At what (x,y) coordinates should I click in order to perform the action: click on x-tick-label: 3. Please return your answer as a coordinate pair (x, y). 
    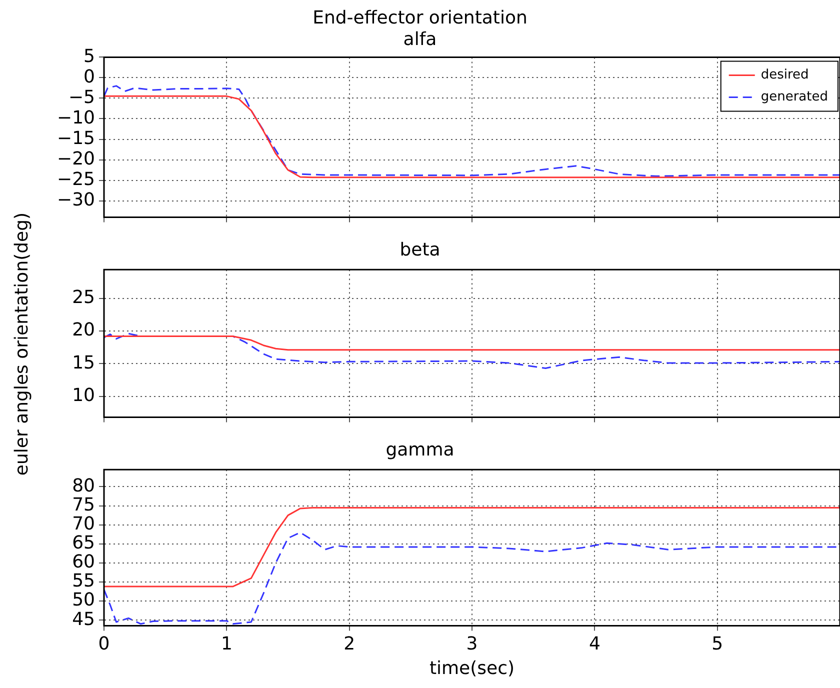
    Looking at the image, I should click on (472, 643).